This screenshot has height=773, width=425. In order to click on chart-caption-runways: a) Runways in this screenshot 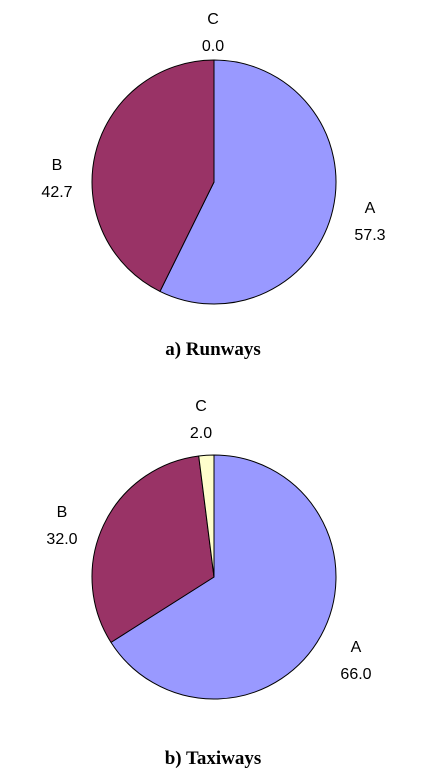, I will do `click(213, 349)`.